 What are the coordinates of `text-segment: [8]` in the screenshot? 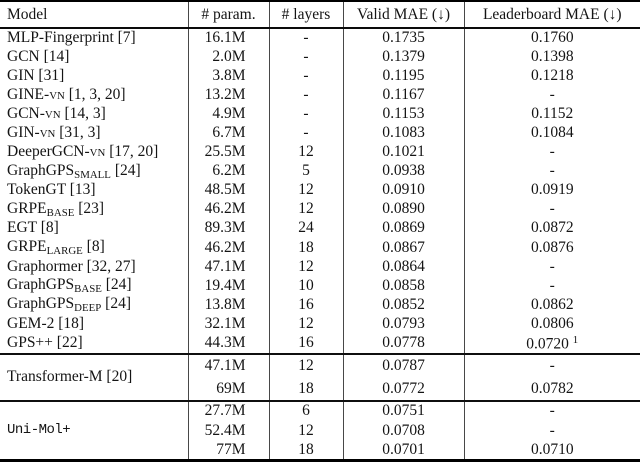 It's located at (93, 247).